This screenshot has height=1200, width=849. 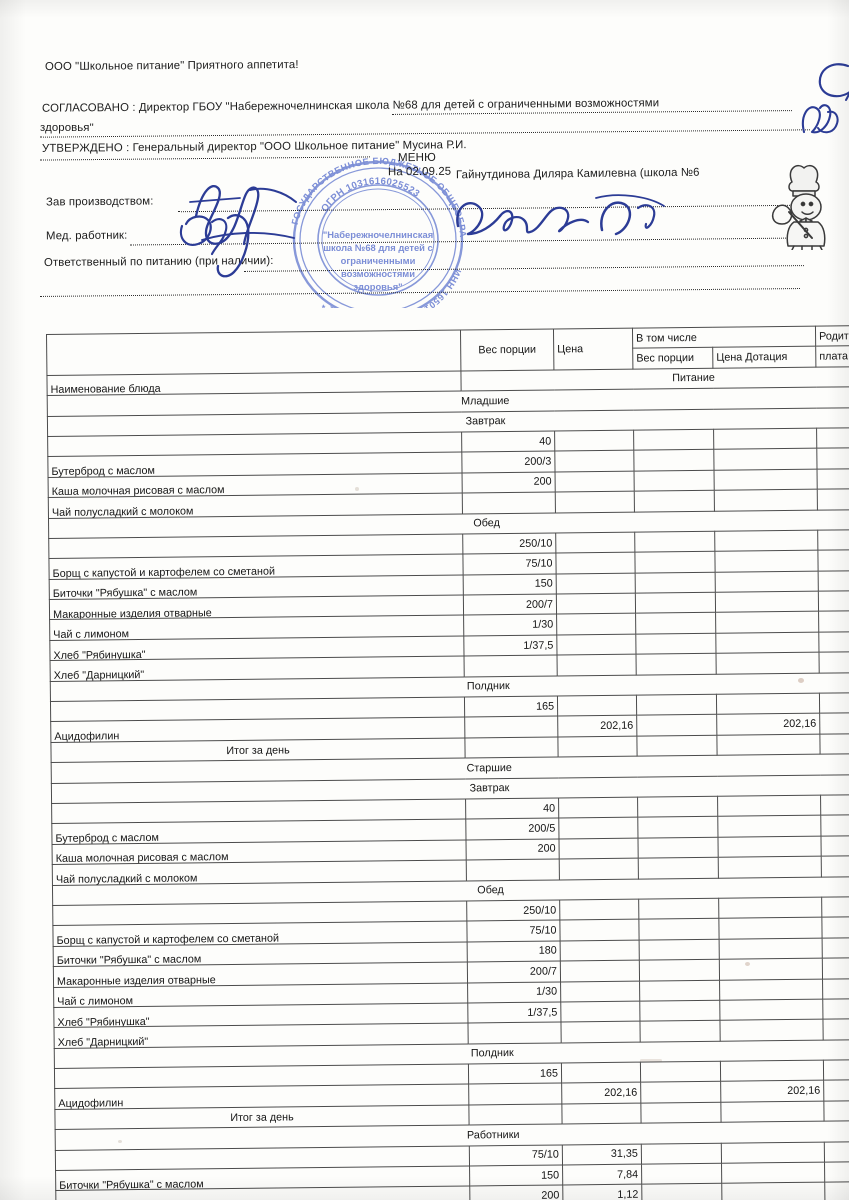 What do you see at coordinates (512, 808) in the screenshot?
I see `dish-weight-cell: 40` at bounding box center [512, 808].